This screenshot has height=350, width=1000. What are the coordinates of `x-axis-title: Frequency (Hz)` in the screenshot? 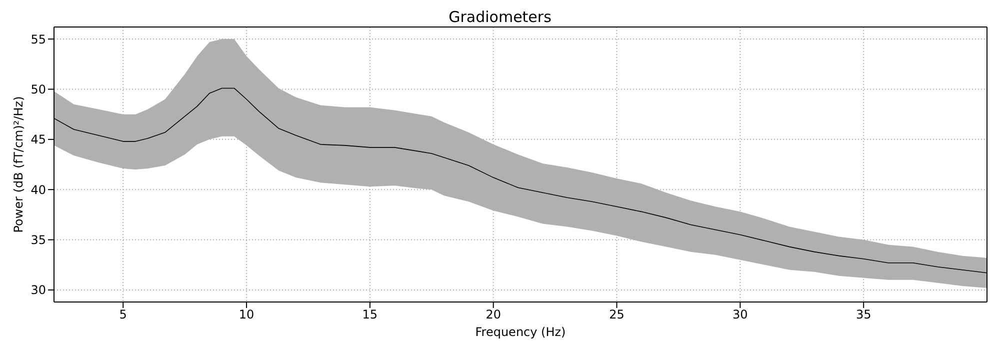 It's located at (520, 332).